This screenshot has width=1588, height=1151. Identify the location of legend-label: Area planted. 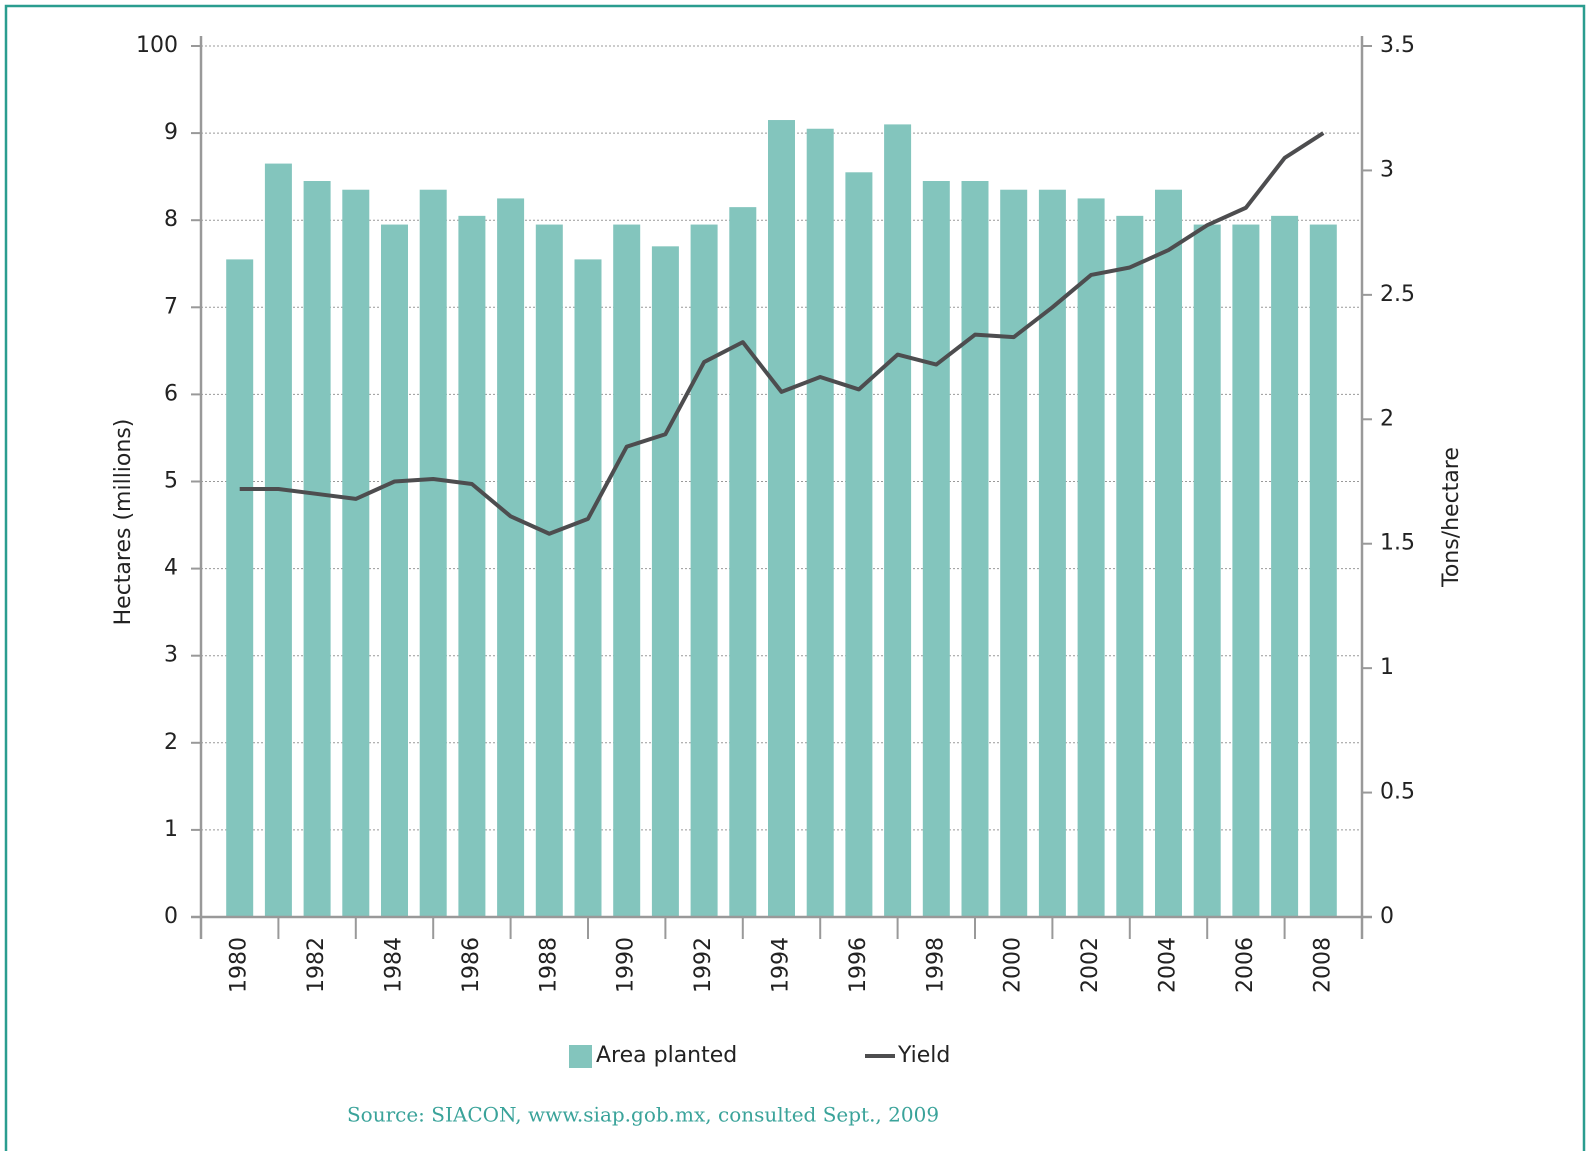
(666, 1055).